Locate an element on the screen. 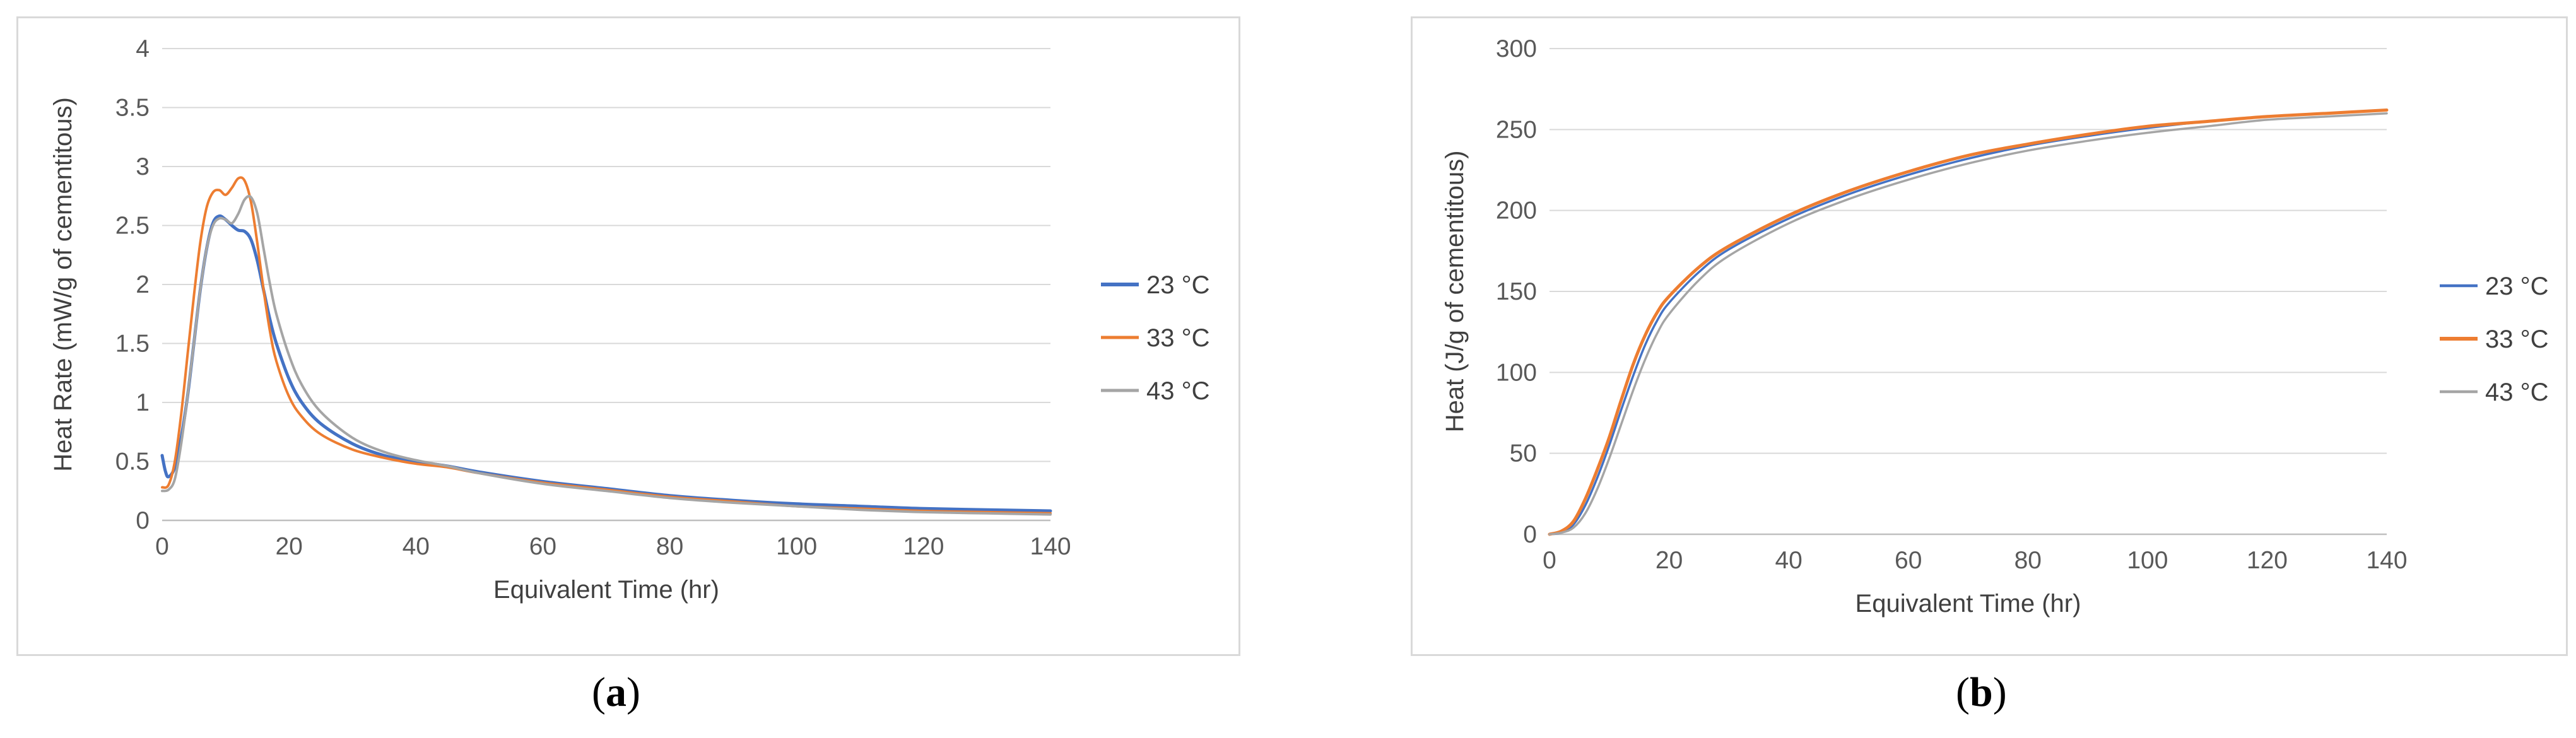 This screenshot has width=2576, height=738. chart-a-legend-label-2: 33 °C is located at coordinates (1178, 338).